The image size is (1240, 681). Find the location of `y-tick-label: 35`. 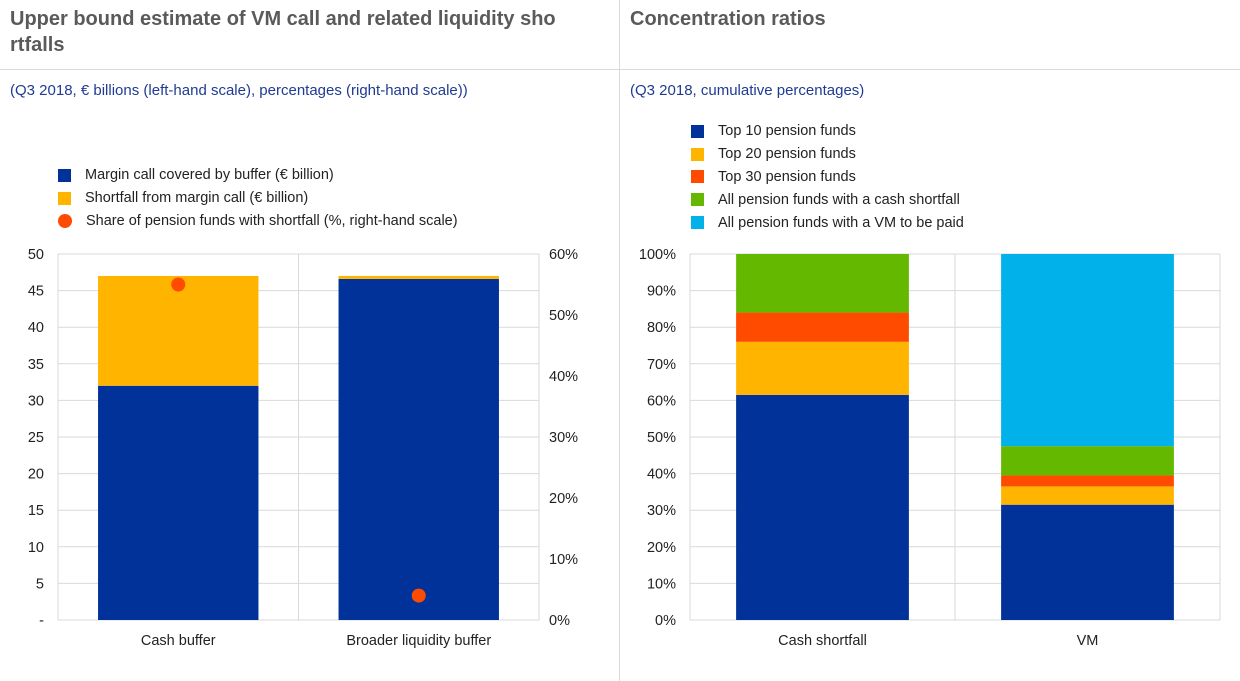

y-tick-label: 35 is located at coordinates (36, 365).